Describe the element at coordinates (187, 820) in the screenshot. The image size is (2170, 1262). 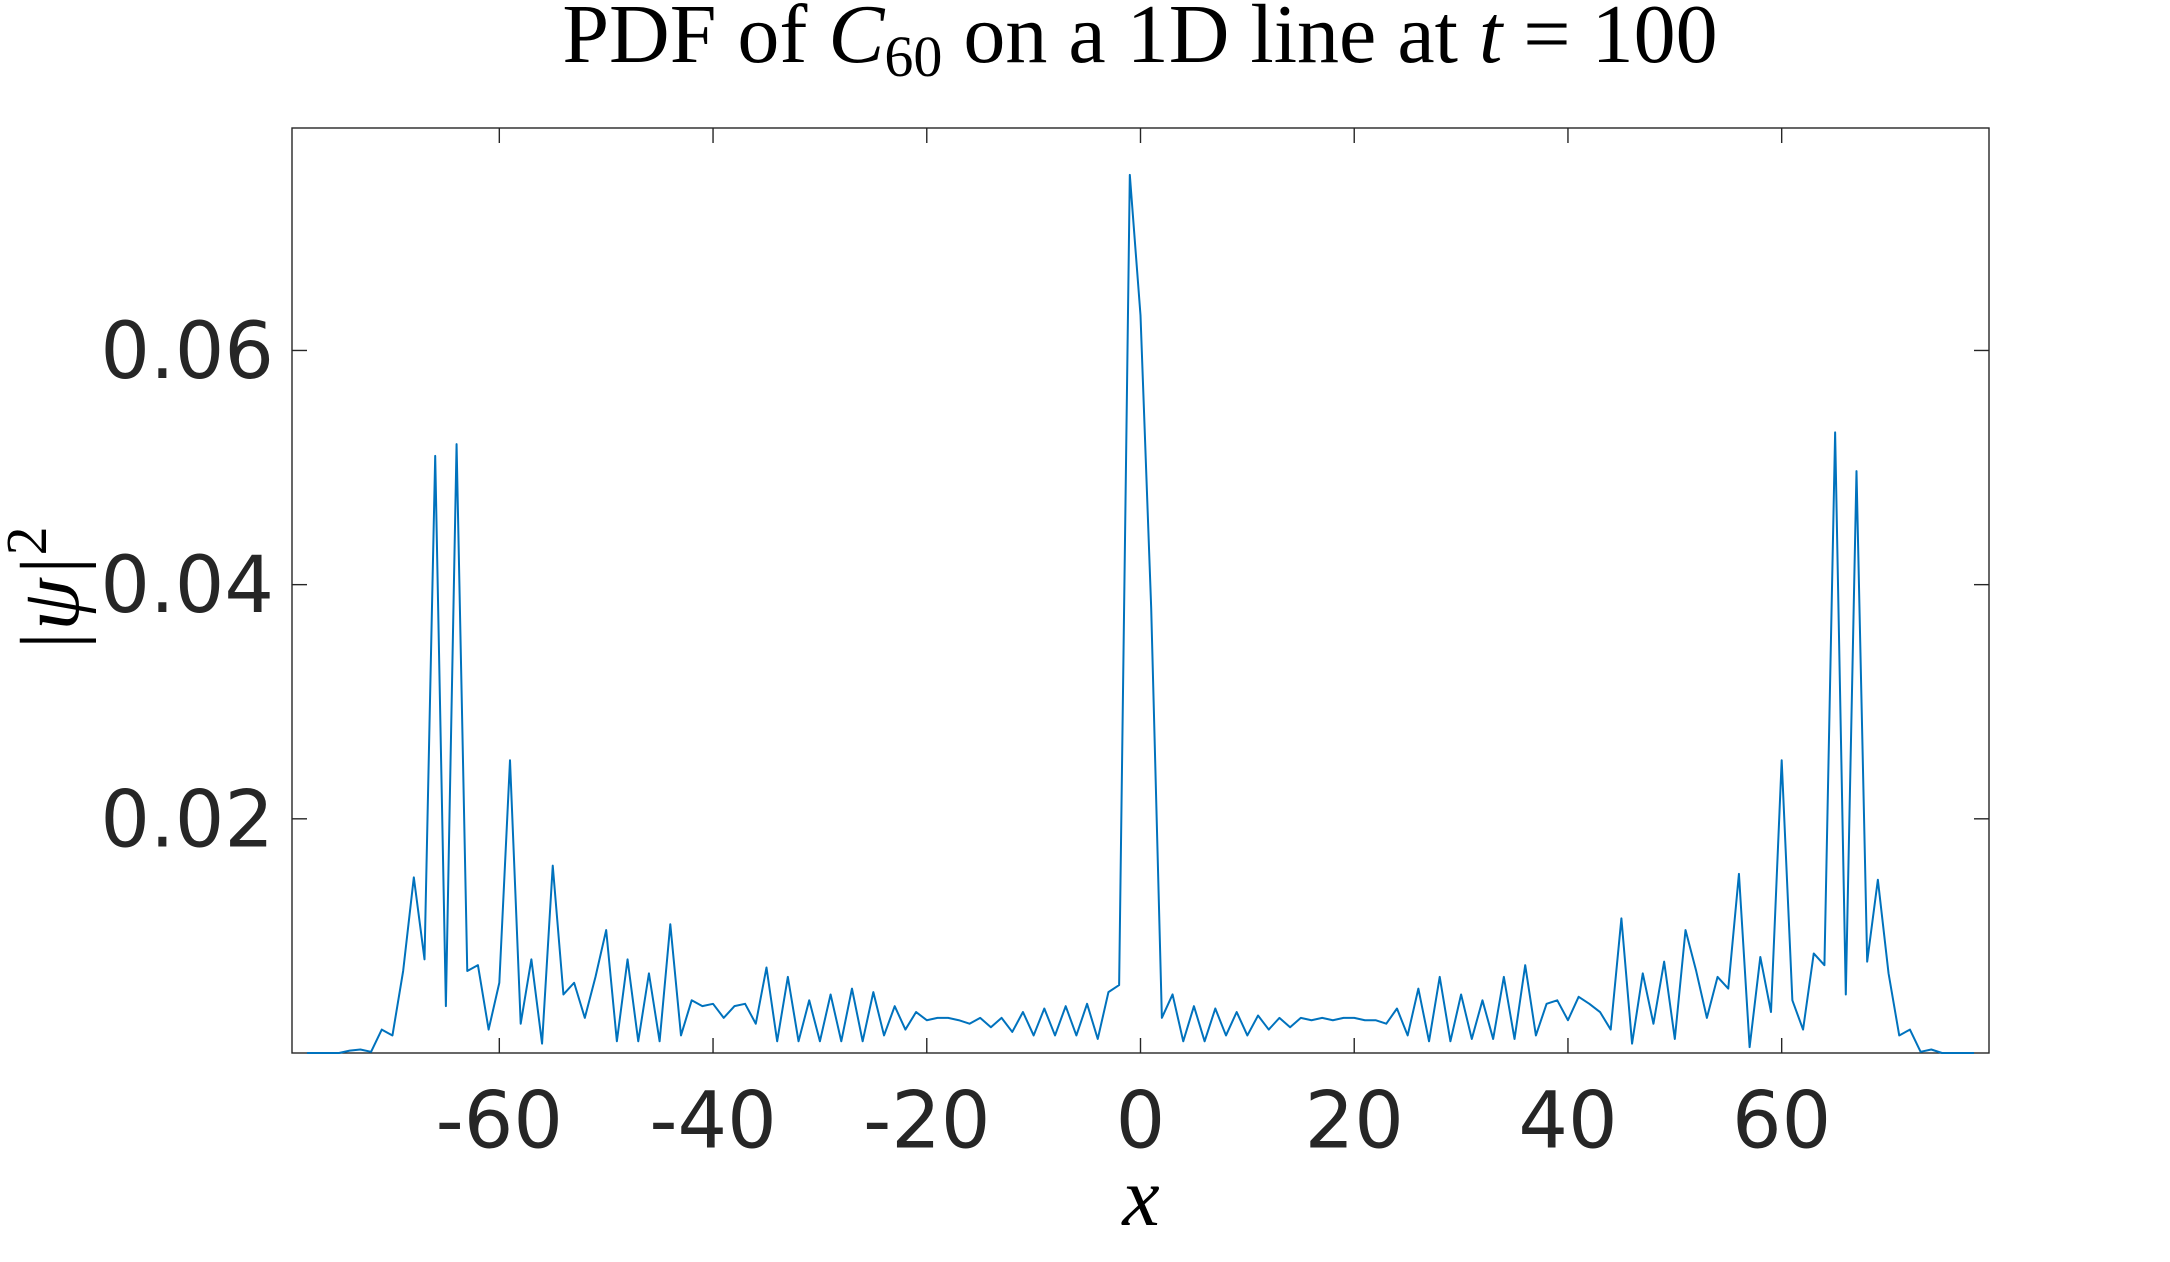
I see `y-tick-label: 0.02` at that location.